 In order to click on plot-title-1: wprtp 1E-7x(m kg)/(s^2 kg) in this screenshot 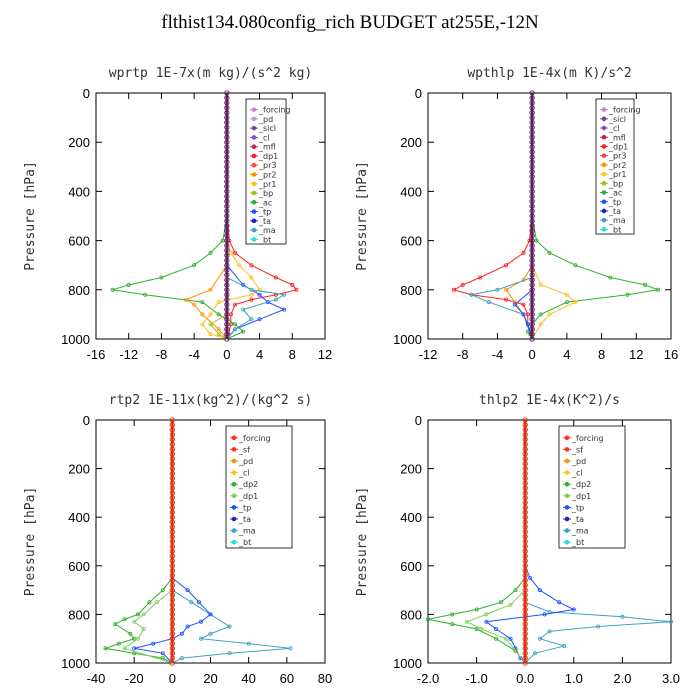, I will do `click(211, 73)`.